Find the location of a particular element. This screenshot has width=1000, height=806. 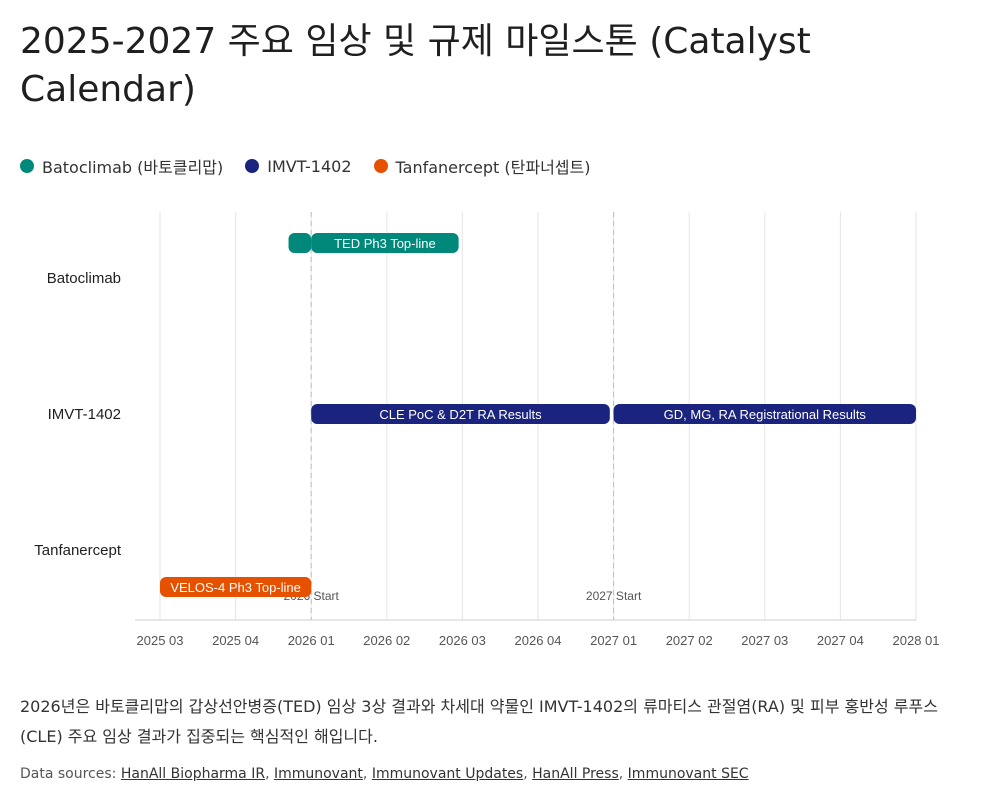

bar-label: GD, MG, RA Registrational Results is located at coordinates (765, 414).